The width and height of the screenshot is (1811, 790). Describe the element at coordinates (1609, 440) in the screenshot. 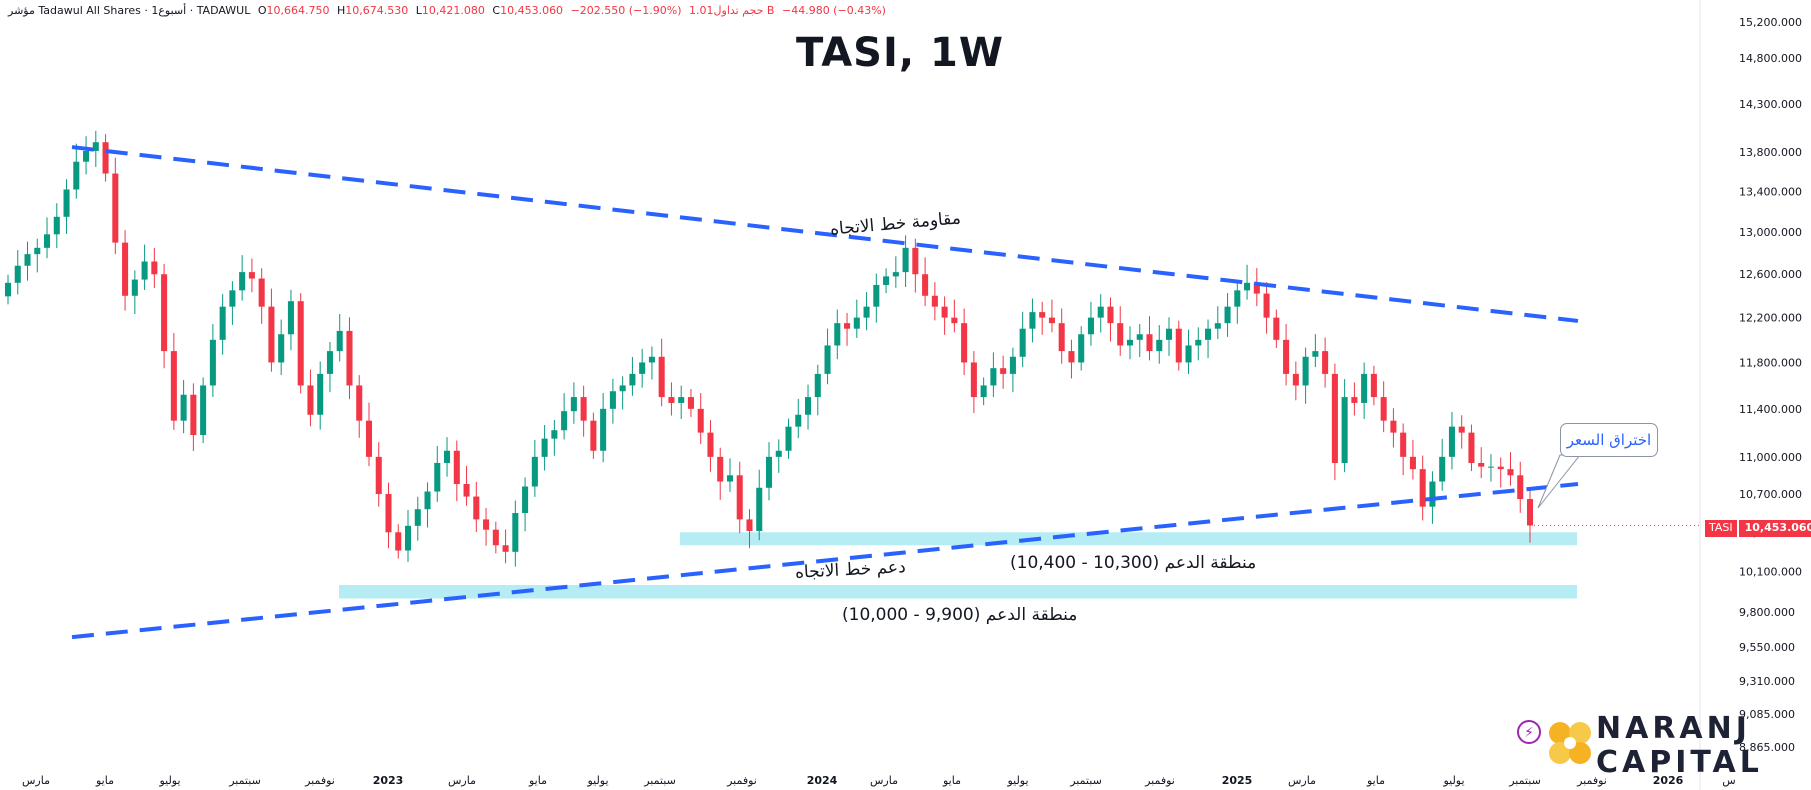

I see `breakout-callout: اختراق السعر` at that location.